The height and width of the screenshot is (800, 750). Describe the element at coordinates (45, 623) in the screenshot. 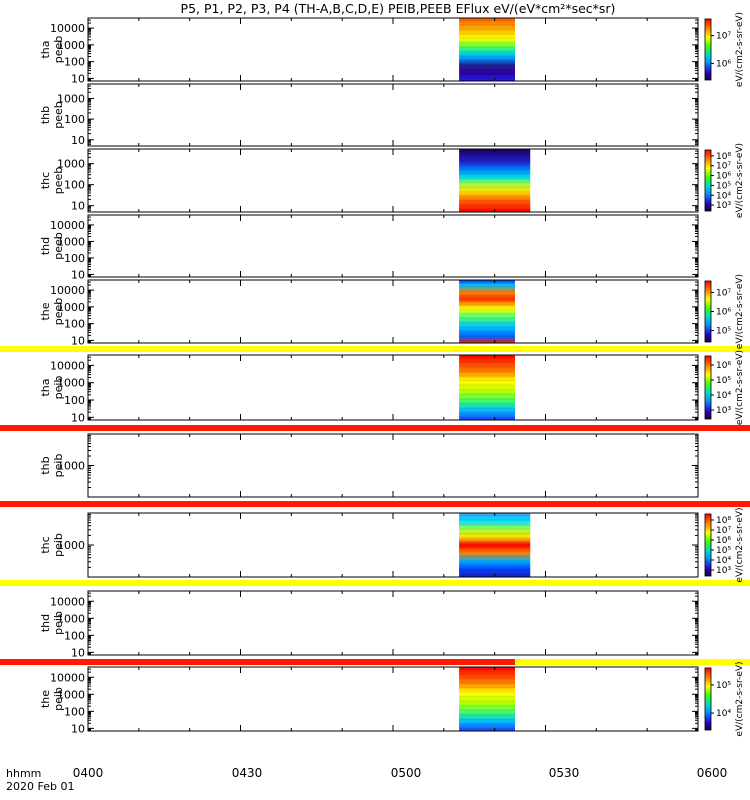

I see `y-axis-label-probe: thd` at that location.